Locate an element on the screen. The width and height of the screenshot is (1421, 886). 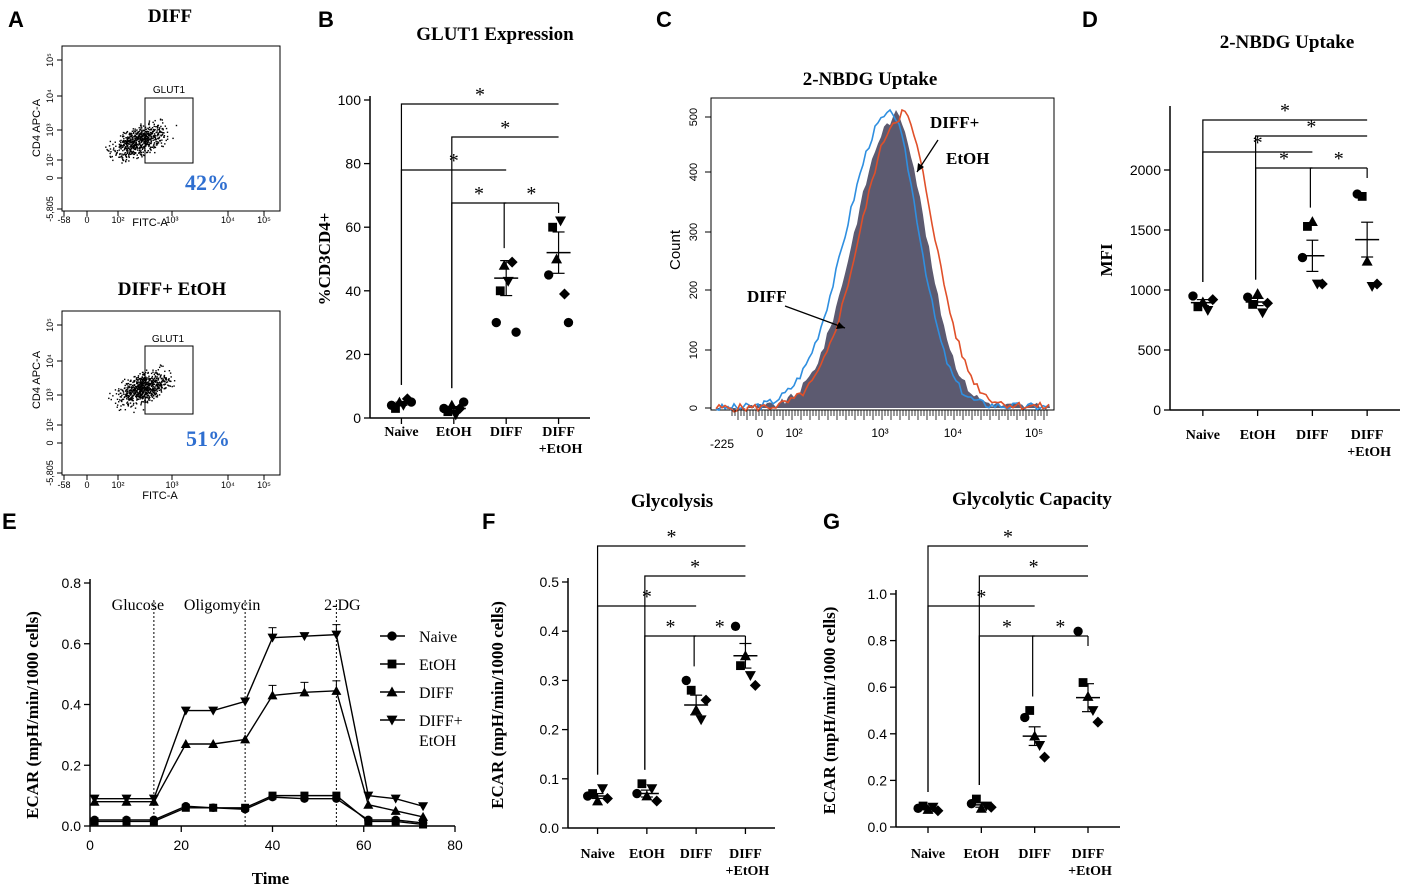
injection-label: 2-DG is located at coordinates (342, 605).